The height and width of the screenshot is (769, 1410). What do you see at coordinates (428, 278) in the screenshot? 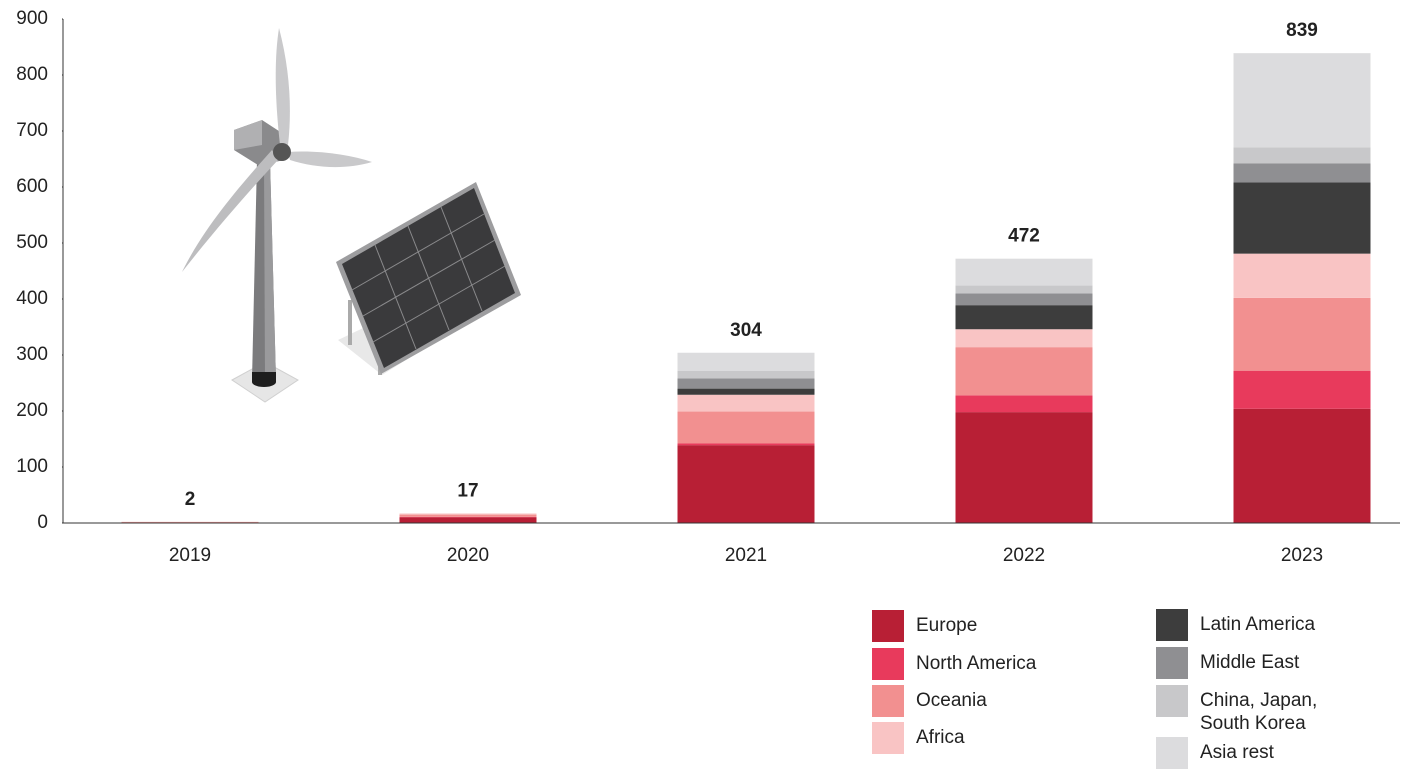
I see `solar-panel-illustration` at bounding box center [428, 278].